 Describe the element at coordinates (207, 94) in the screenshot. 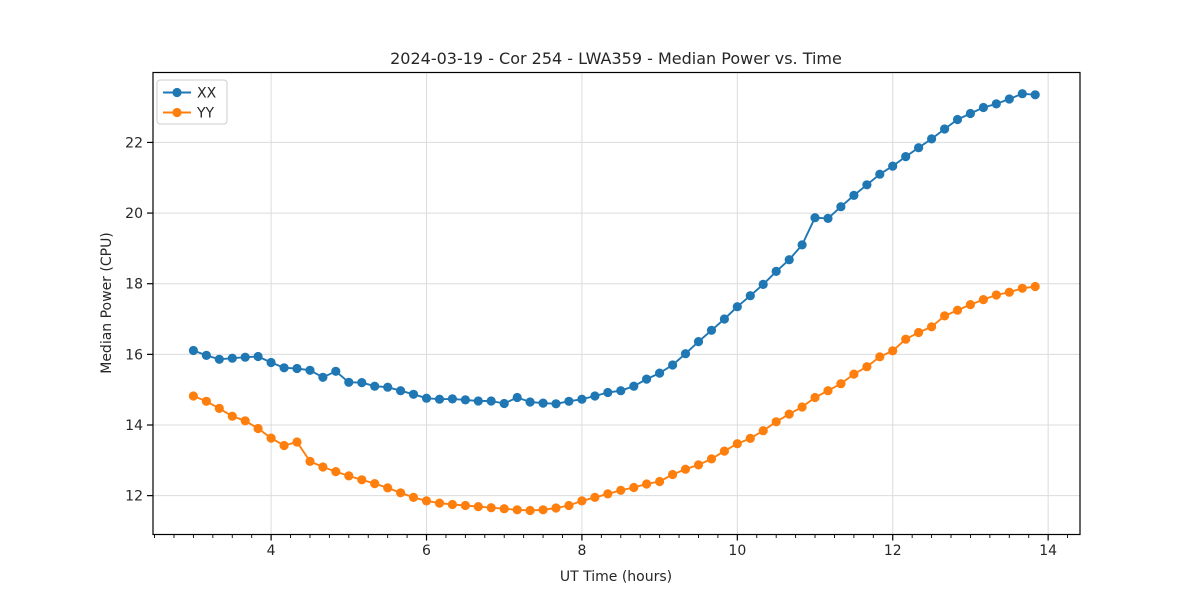

I see `legend-label-XX: XX` at that location.